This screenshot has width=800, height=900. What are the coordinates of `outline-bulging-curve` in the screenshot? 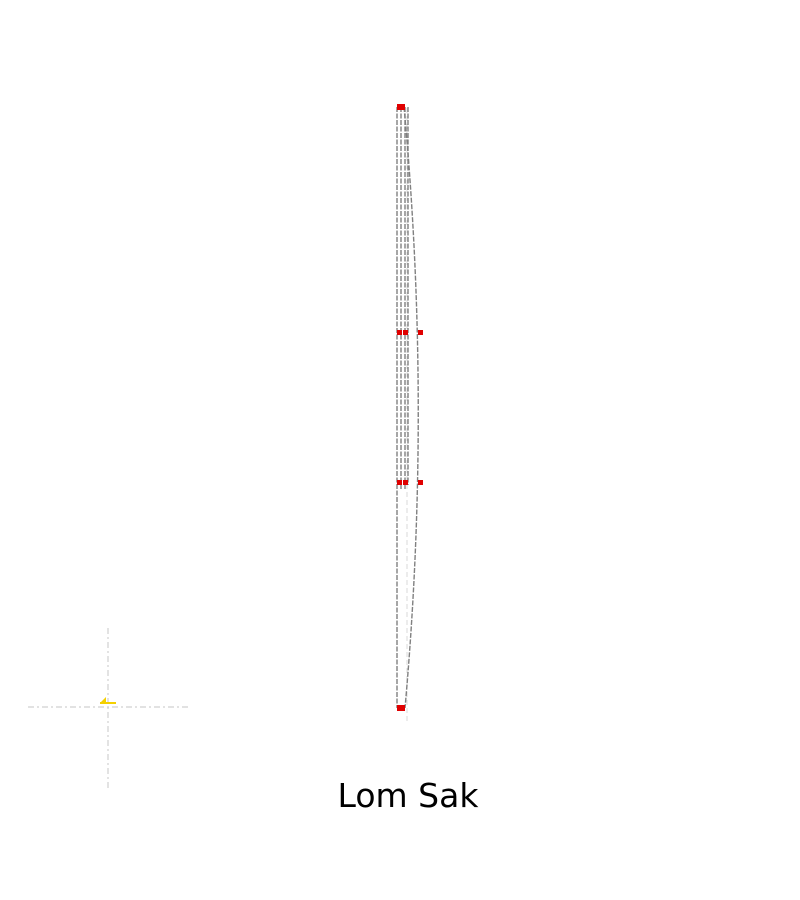 It's located at (411, 407).